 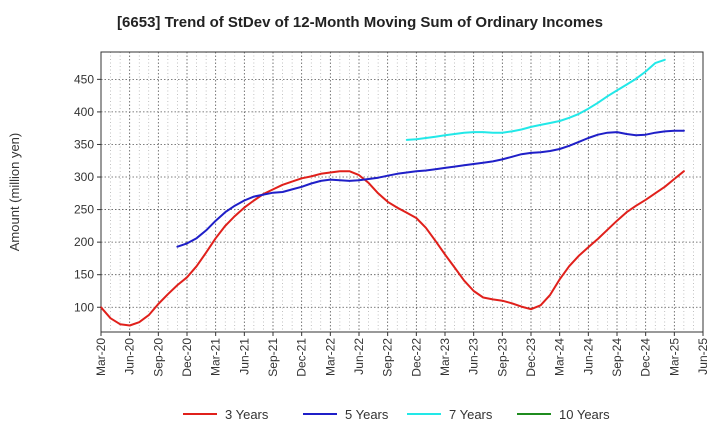 What do you see at coordinates (84, 144) in the screenshot?
I see `y-tick-label: 350` at bounding box center [84, 144].